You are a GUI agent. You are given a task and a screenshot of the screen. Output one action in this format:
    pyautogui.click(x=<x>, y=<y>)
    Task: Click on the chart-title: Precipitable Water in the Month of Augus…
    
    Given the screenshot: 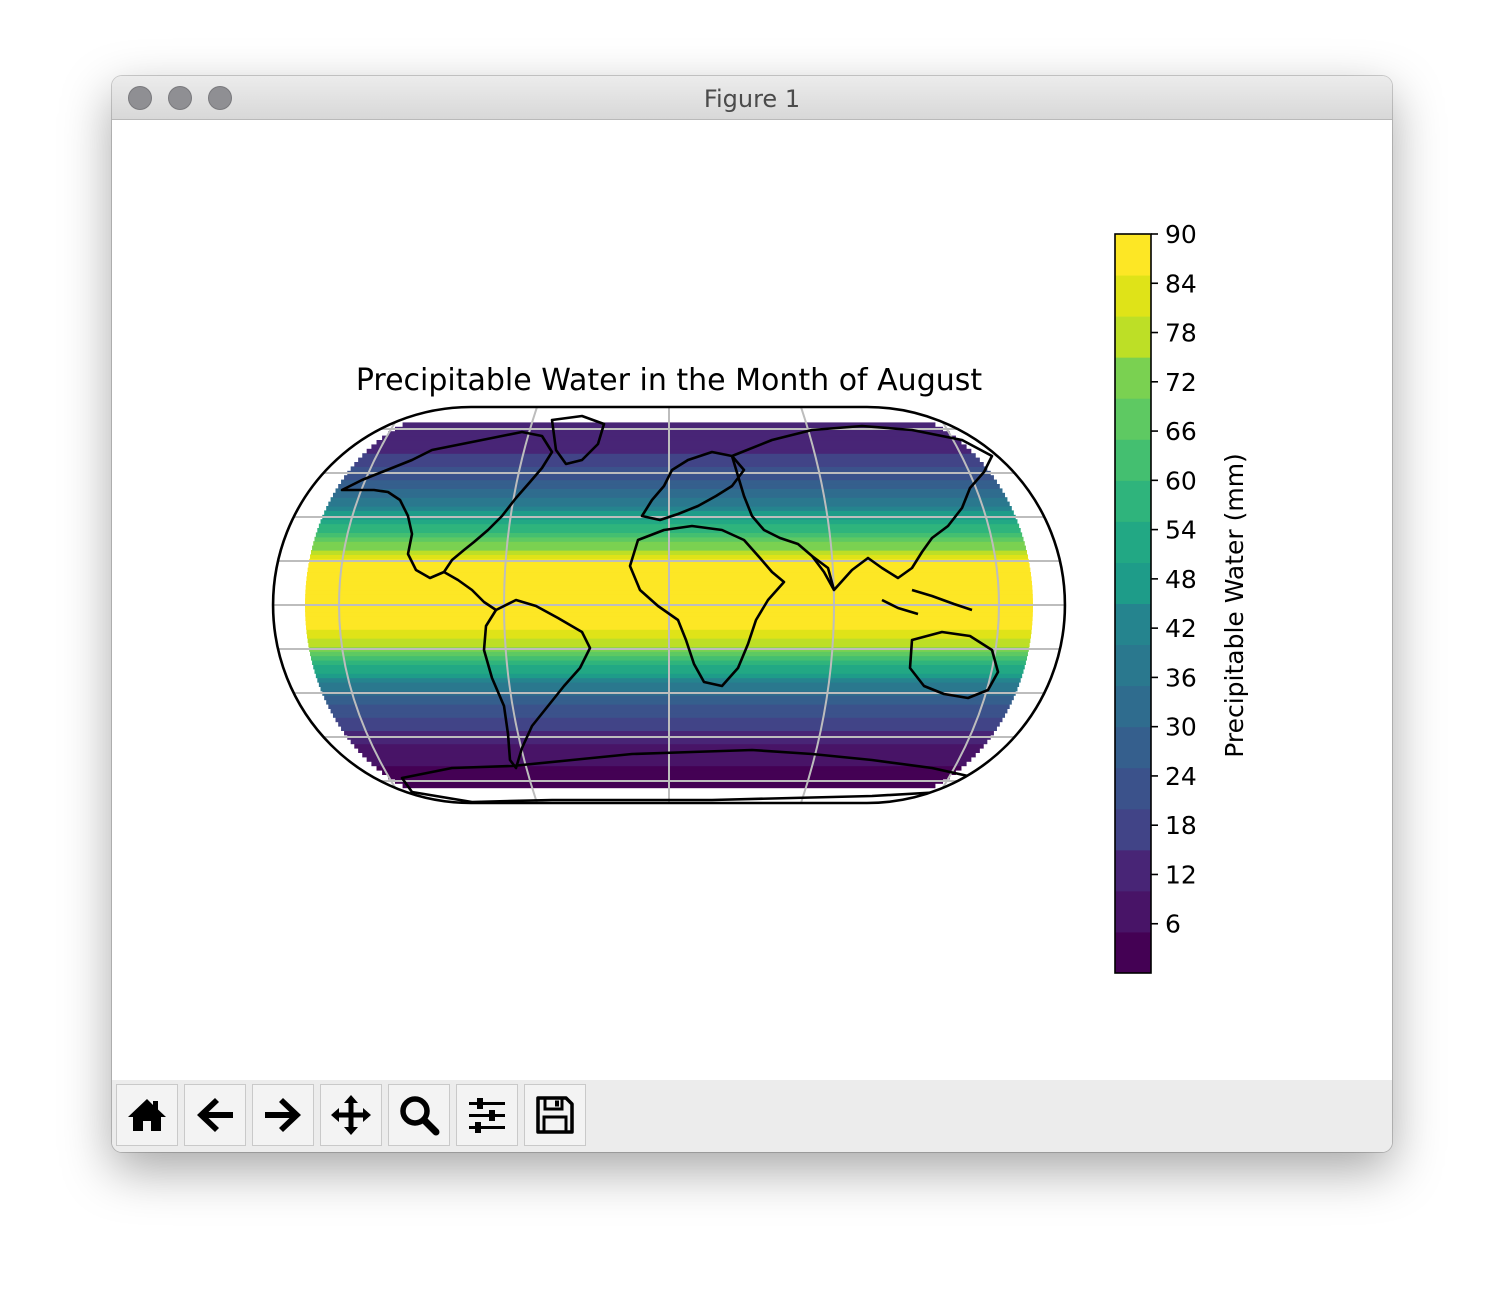 What is the action you would take?
    pyautogui.click(x=669, y=380)
    